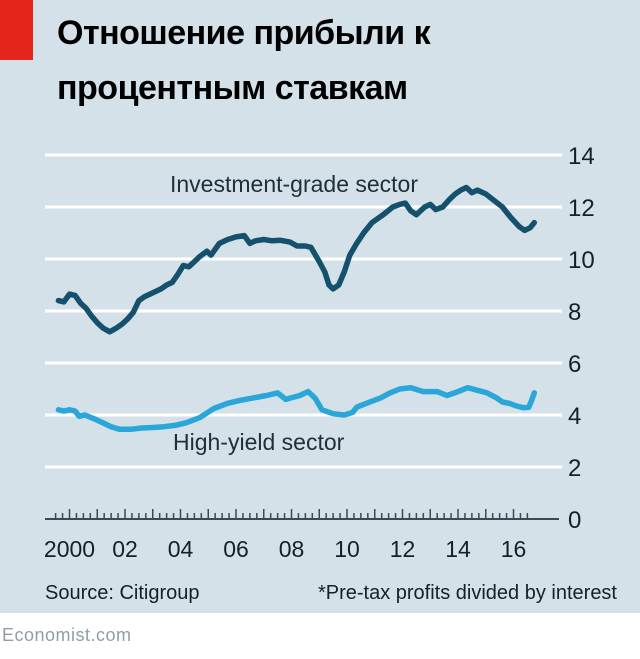 The image size is (640, 659). Describe the element at coordinates (574, 364) in the screenshot. I see `y-tick-label-6: 6` at that location.